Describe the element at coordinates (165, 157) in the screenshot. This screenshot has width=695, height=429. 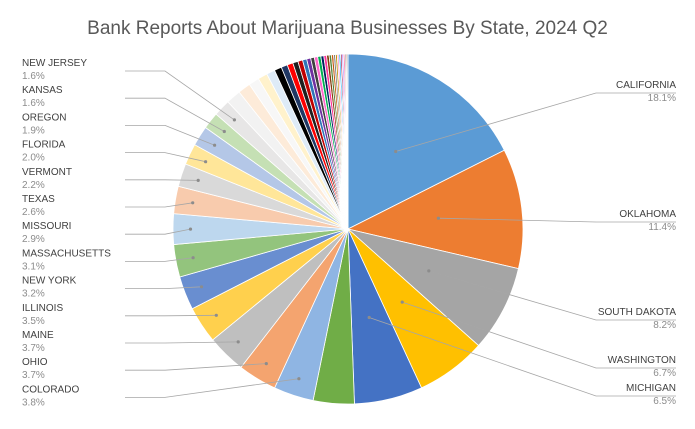
I see `leader-line-florida` at that location.